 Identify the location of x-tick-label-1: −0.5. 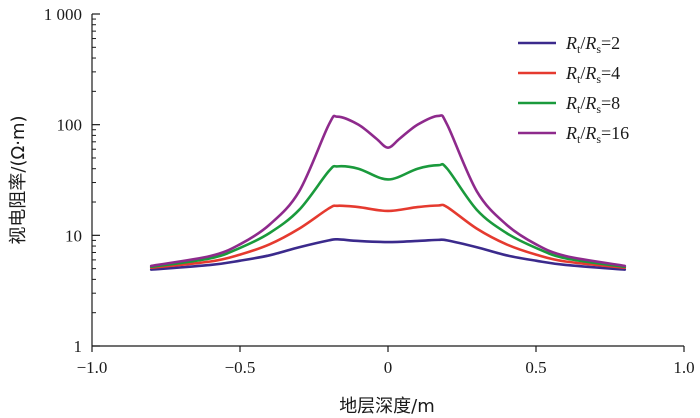
(240, 367).